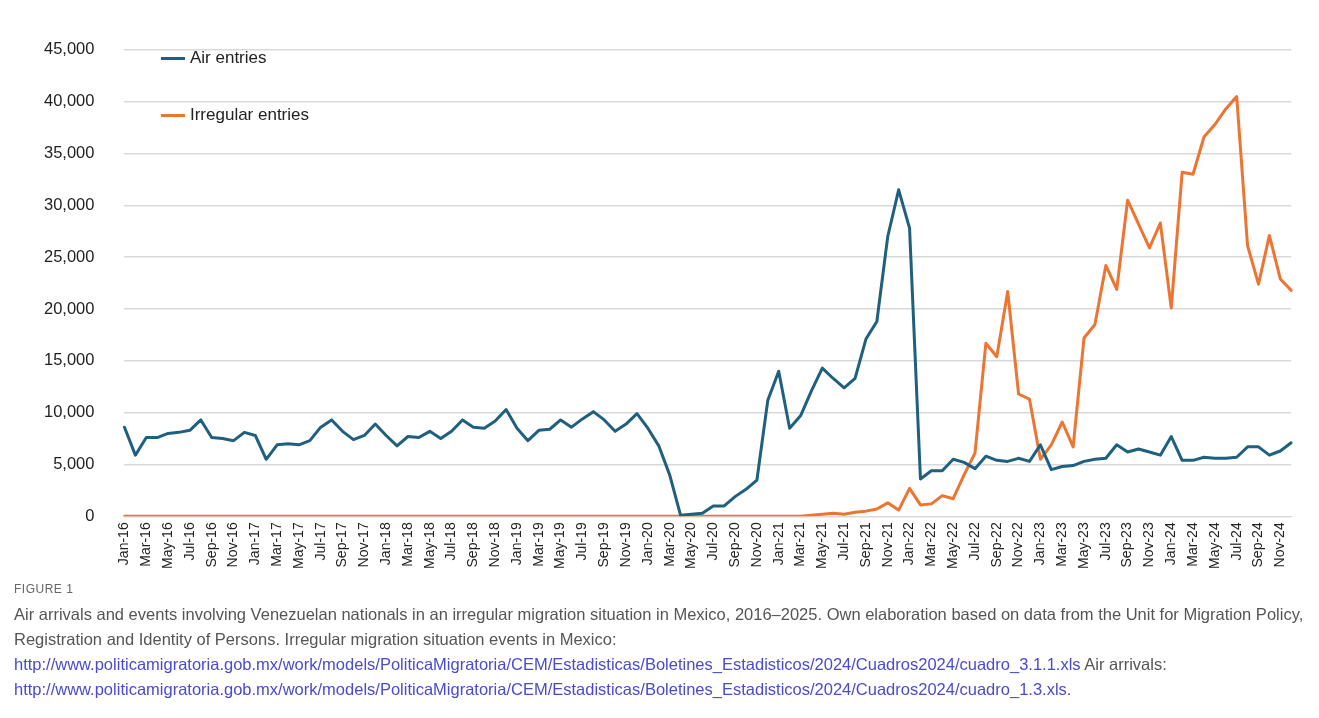 This screenshot has height=718, width=1319. Describe the element at coordinates (603, 545) in the screenshot. I see `x-tick-label: Sep-19` at that location.